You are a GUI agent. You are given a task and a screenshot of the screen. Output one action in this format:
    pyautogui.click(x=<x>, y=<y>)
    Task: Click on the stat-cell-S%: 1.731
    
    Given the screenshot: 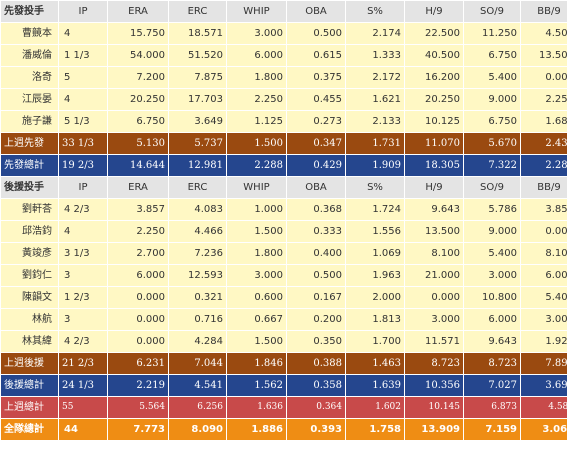 What is the action you would take?
    pyautogui.click(x=375, y=143)
    